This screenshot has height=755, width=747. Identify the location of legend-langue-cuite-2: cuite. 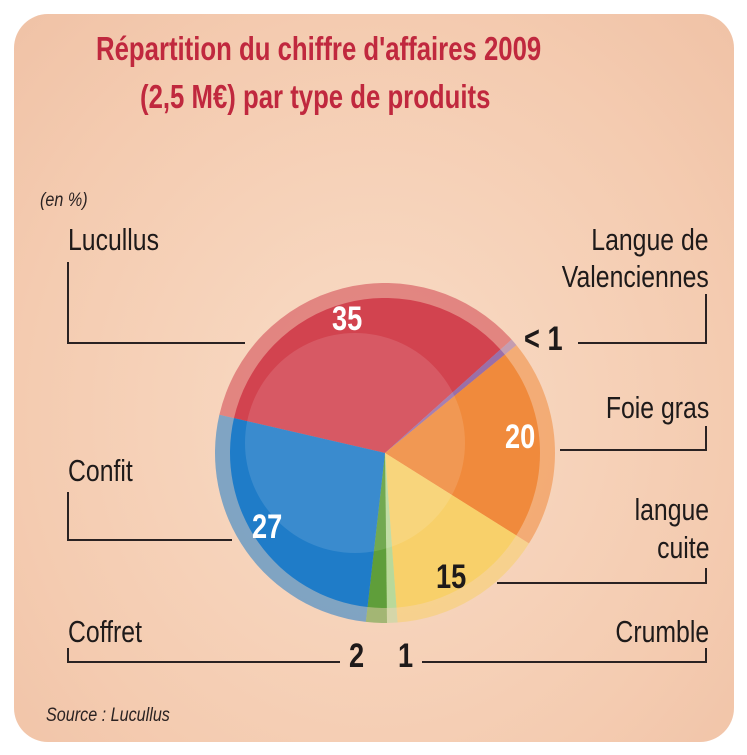
(682, 547).